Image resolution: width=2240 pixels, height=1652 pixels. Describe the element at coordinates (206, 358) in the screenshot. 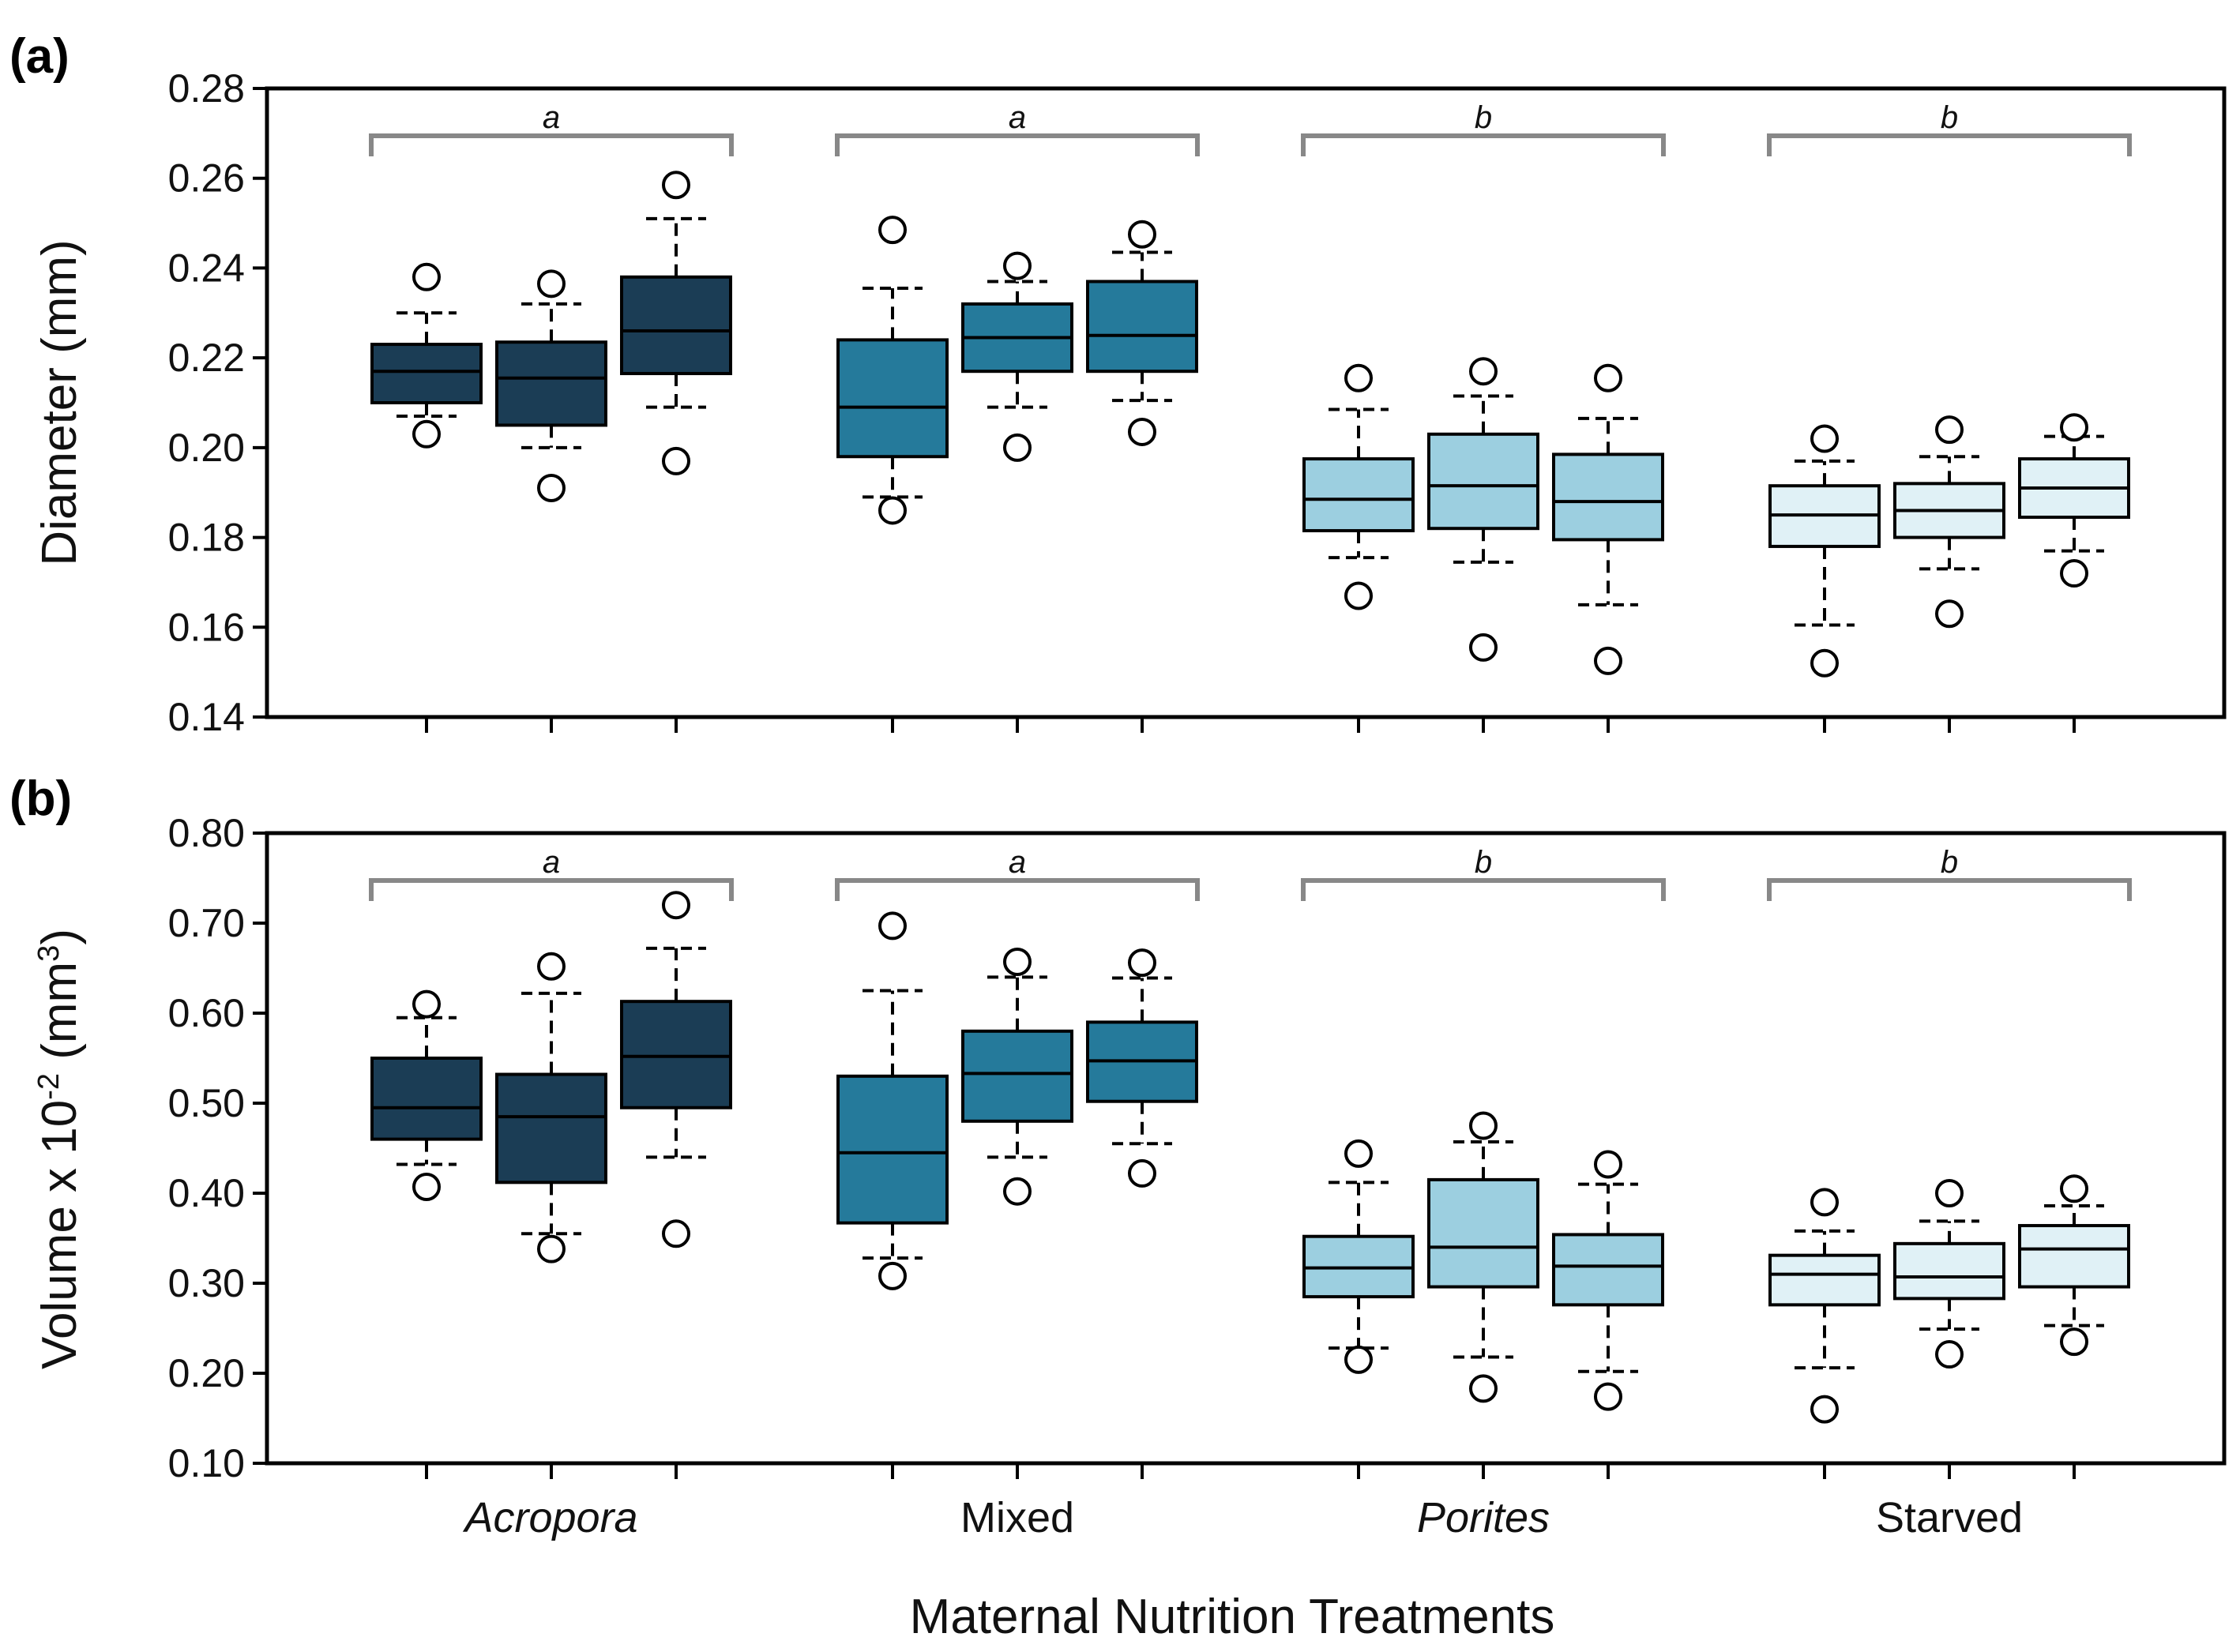

I see `y-tick-label: 0.22` at that location.